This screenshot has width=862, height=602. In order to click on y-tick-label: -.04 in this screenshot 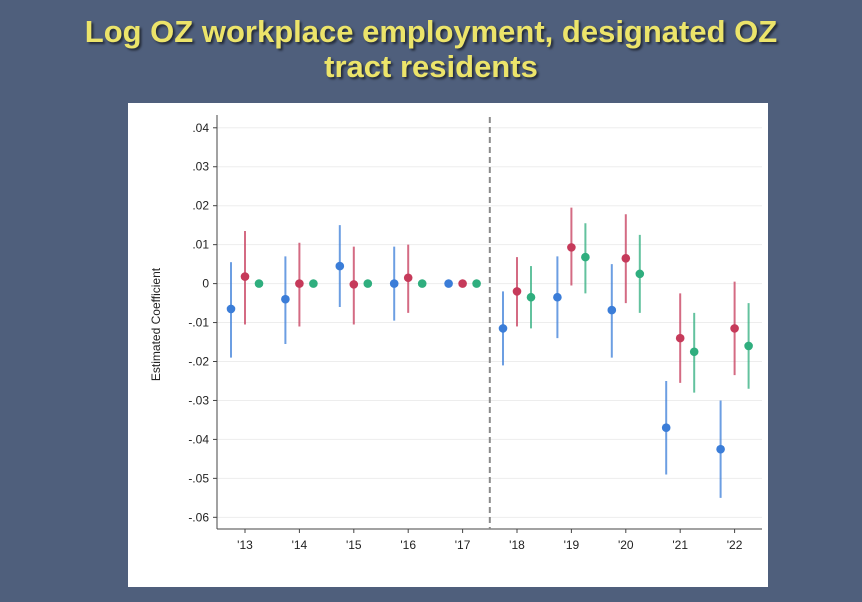, I will do `click(198, 439)`.